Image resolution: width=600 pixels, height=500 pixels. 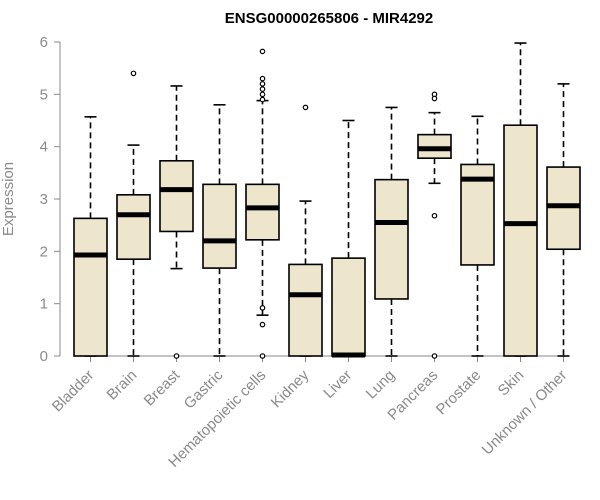 What do you see at coordinates (305, 230) in the screenshot?
I see `box-kidney` at bounding box center [305, 230].